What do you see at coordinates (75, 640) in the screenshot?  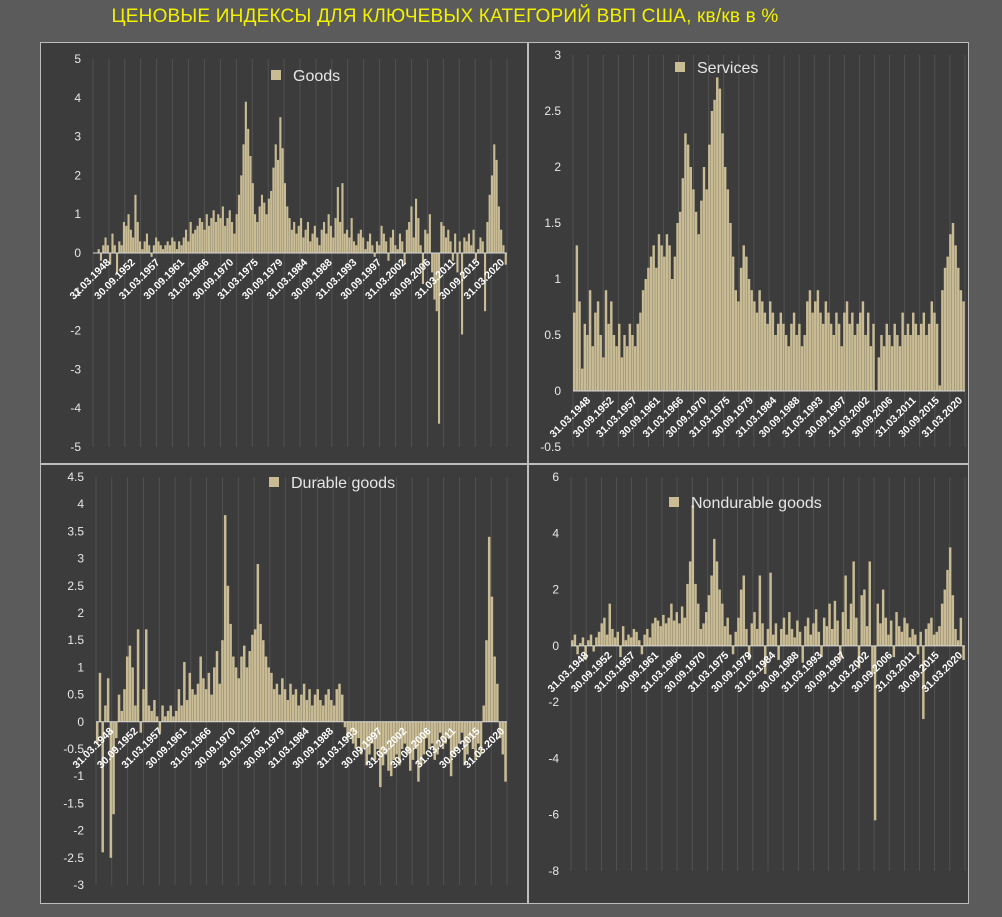 I see `y-tick-label: 1.5` at bounding box center [75, 640].